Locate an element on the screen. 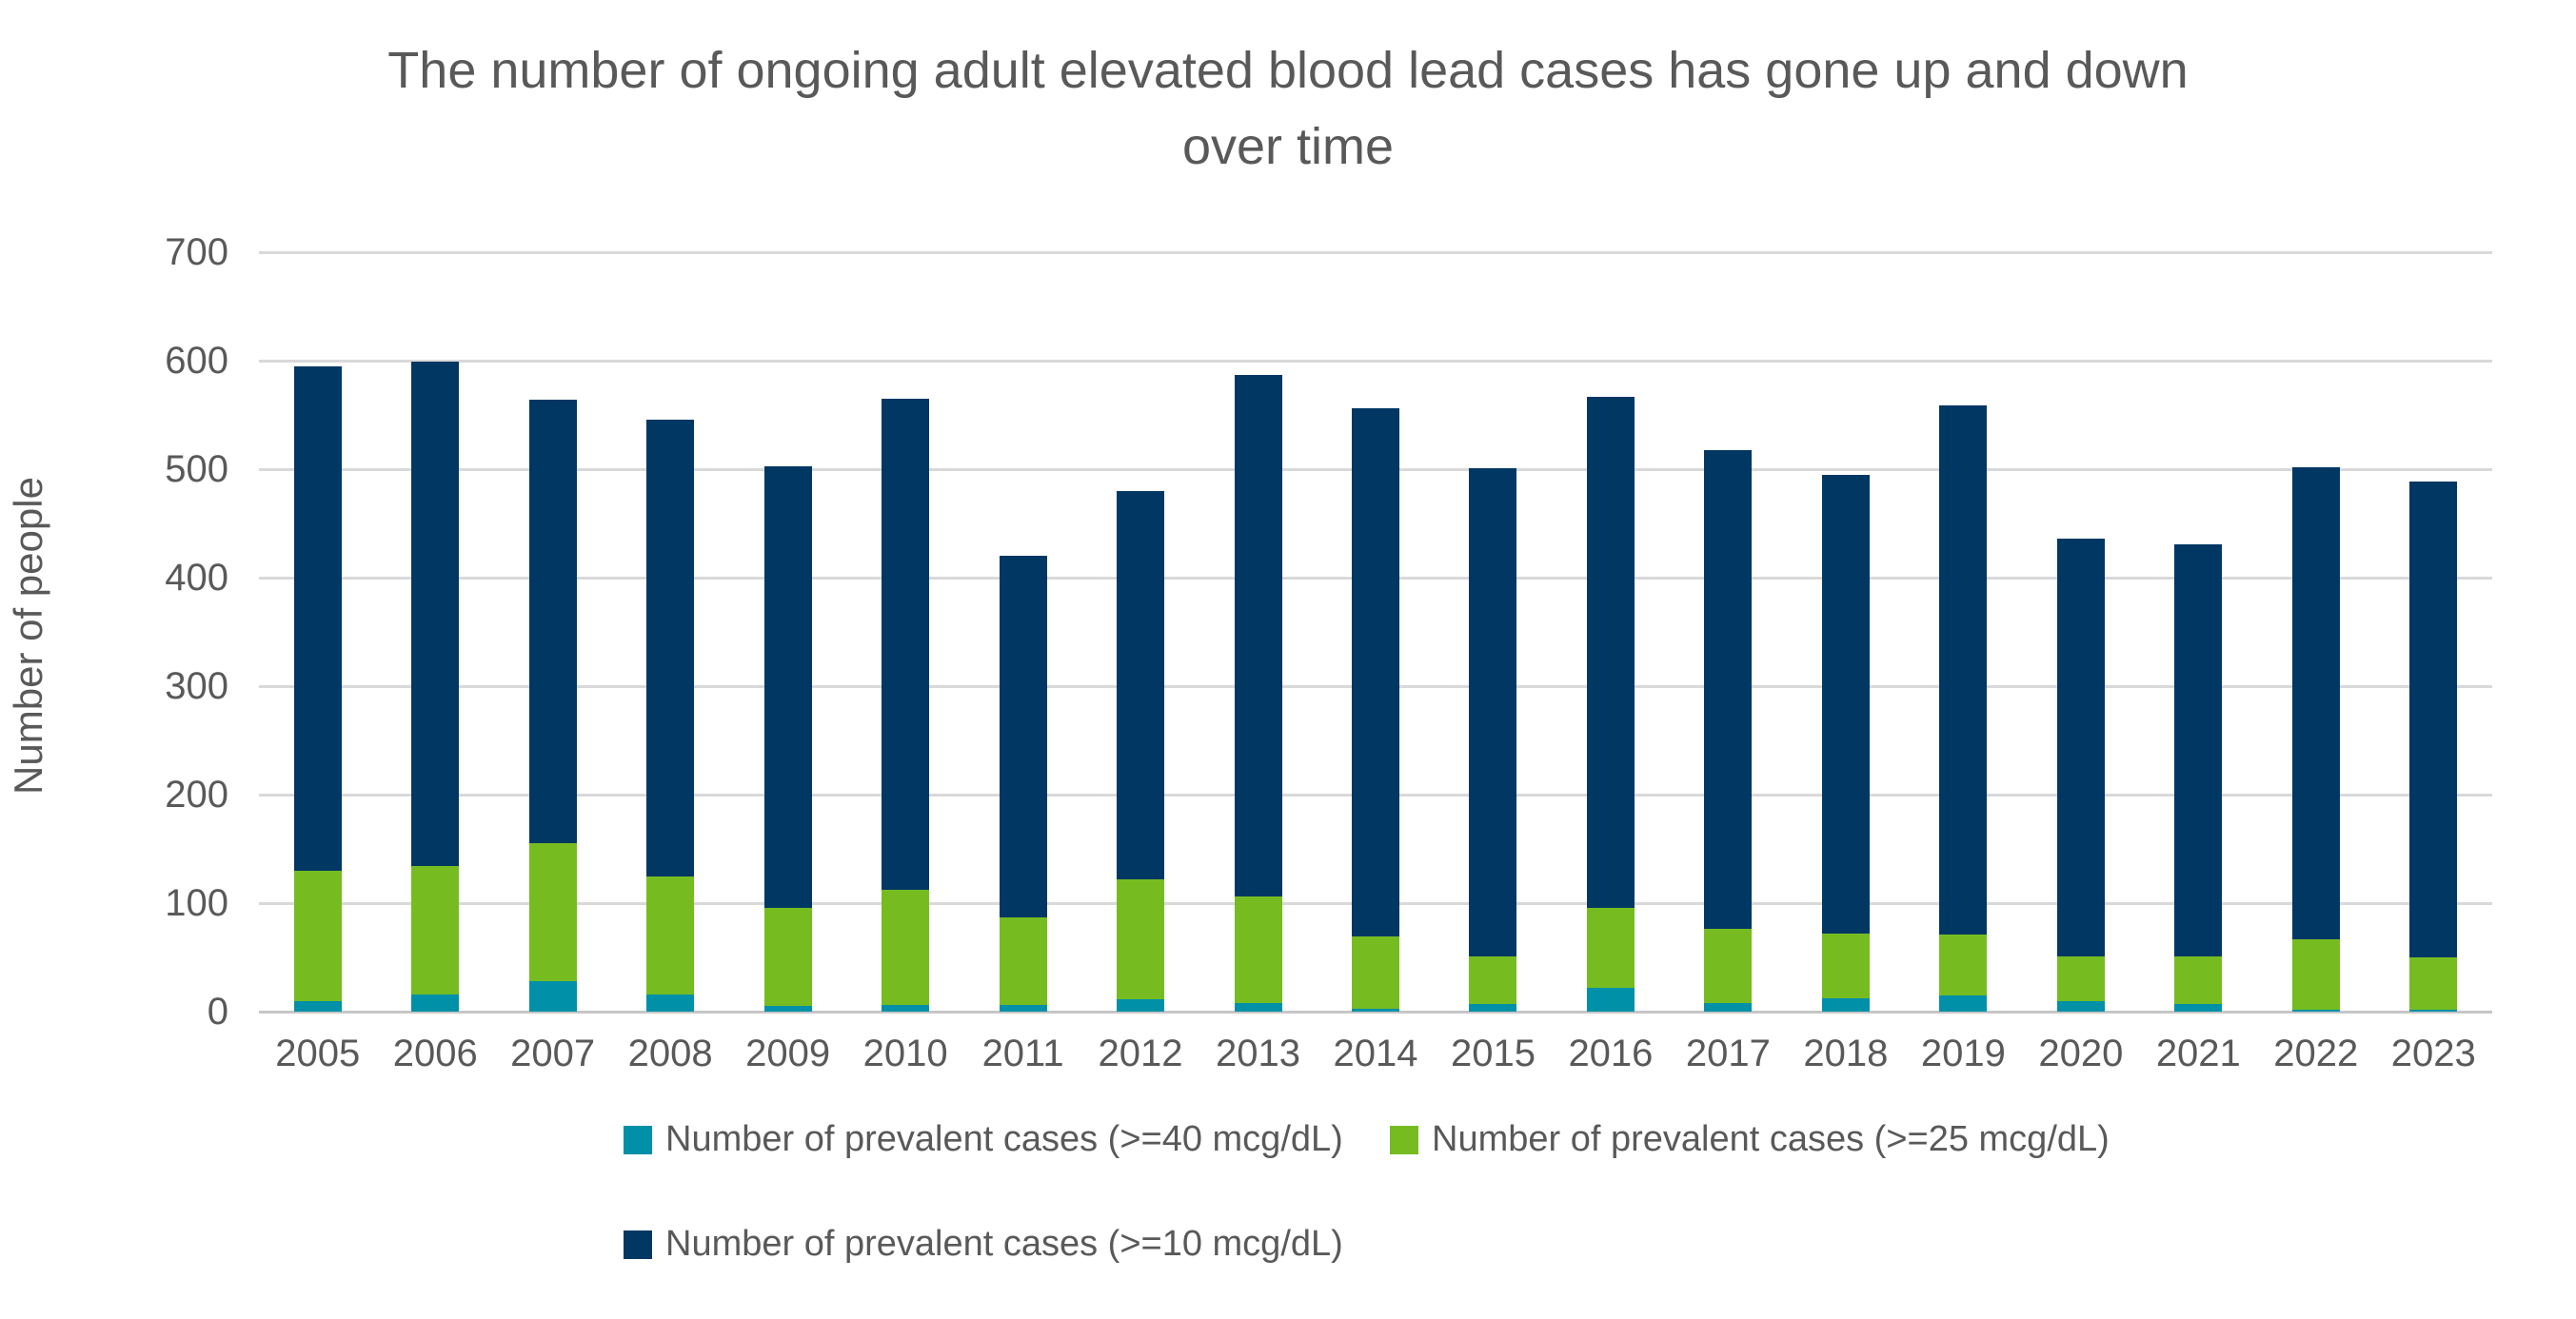  legend-swatch-10mcg-icon is located at coordinates (638, 1244).